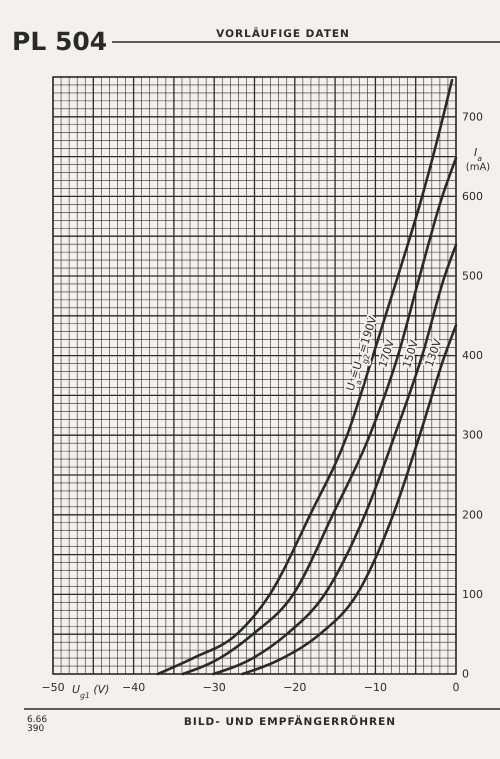 Image resolution: width=500 pixels, height=759 pixels. Describe the element at coordinates (472, 276) in the screenshot. I see `y-tick-label: 500` at that location.